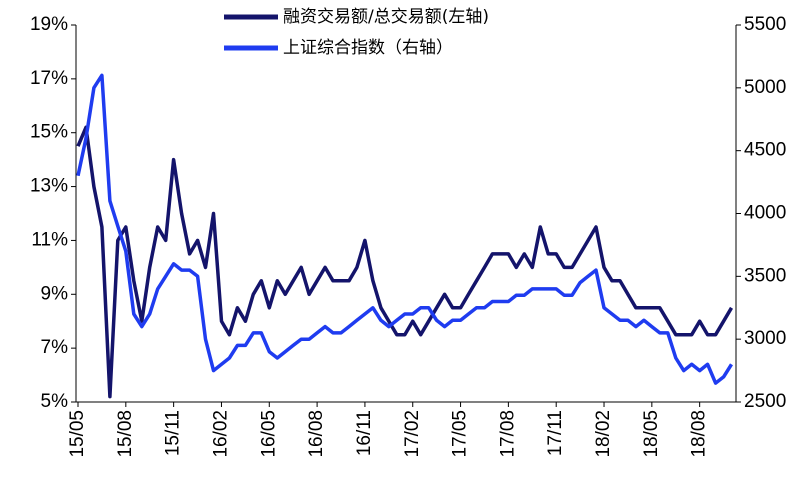  Describe the element at coordinates (49, 239) in the screenshot. I see `y-tick-label: 11%` at that location.